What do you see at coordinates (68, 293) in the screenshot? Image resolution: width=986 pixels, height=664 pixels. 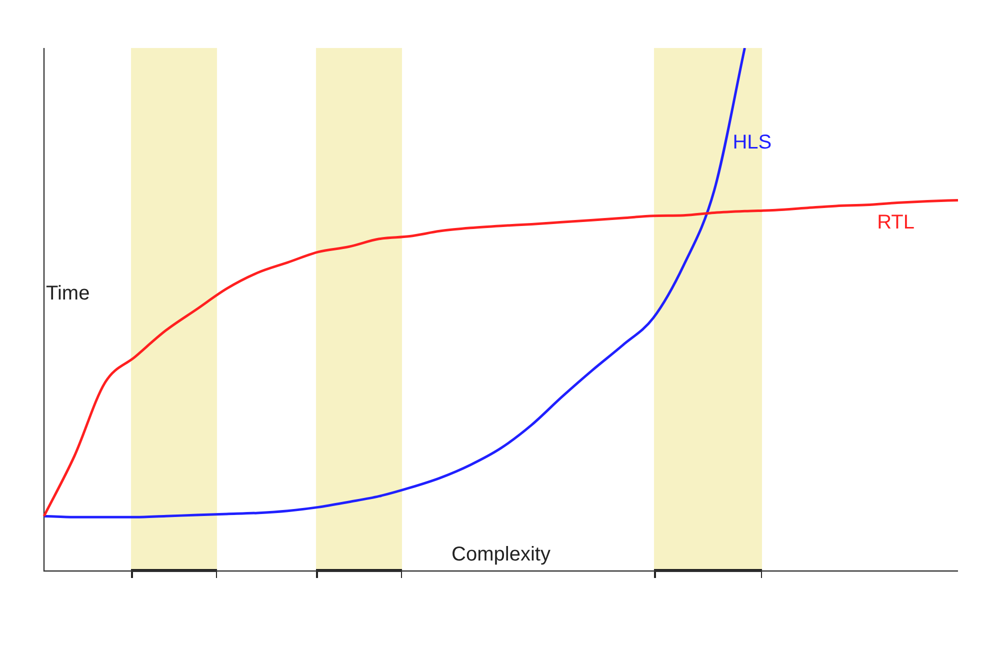 I see `y-axis-title: Time` at bounding box center [68, 293].